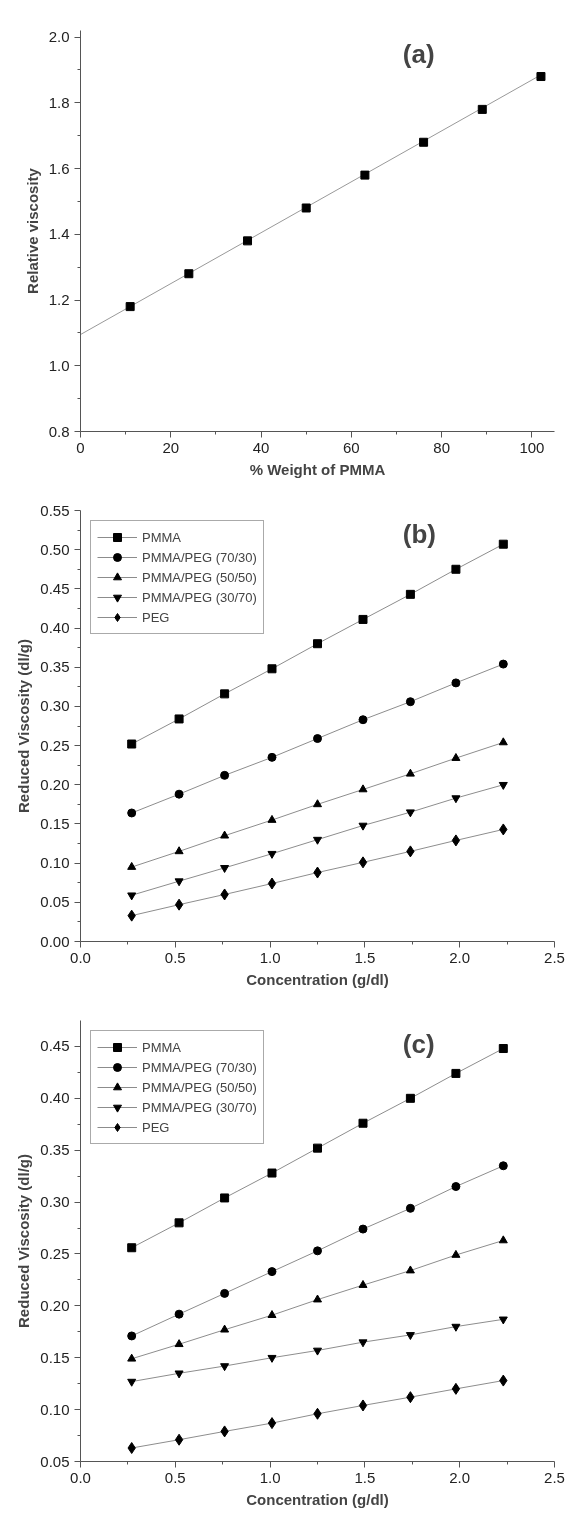 This screenshot has height=1517, width=584. Describe the element at coordinates (59, 234) in the screenshot. I see `y-tick-label: 1.4` at that location.